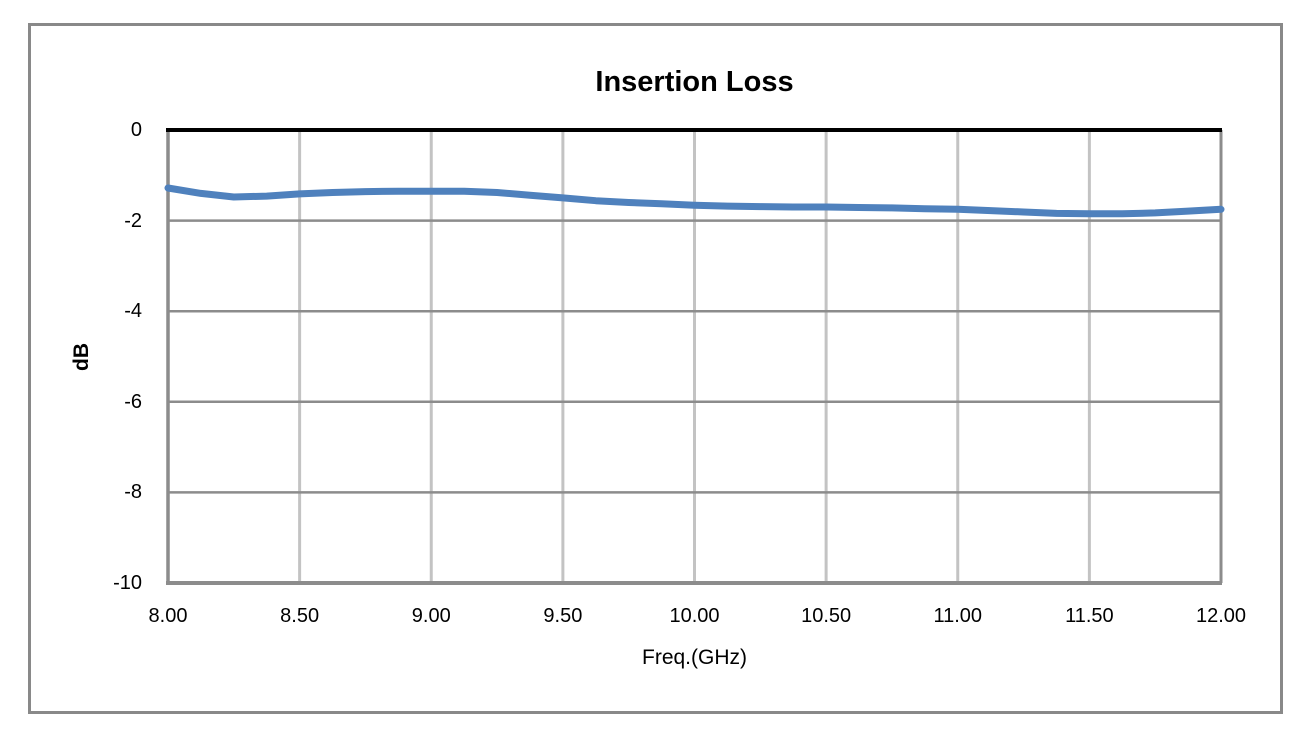  I want to click on x-tick-label: 10.00, so click(694, 616).